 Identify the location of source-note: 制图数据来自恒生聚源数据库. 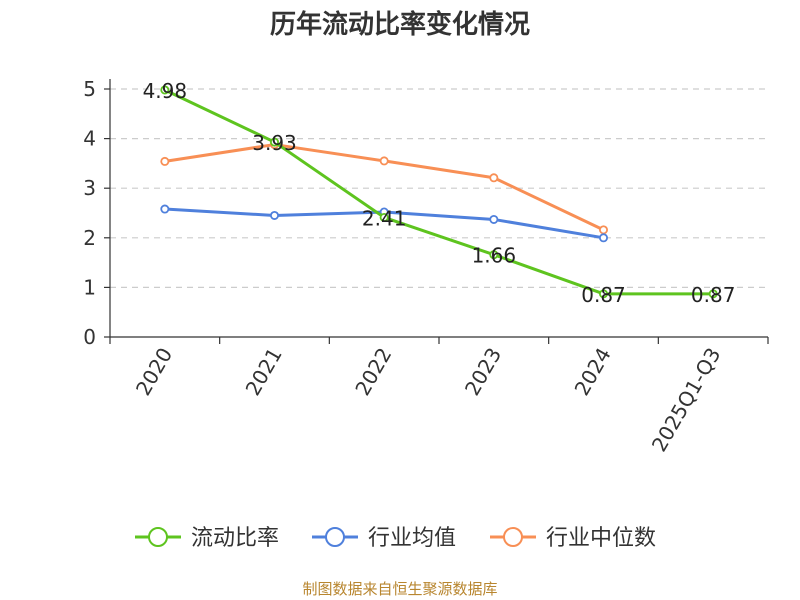
(400, 589).